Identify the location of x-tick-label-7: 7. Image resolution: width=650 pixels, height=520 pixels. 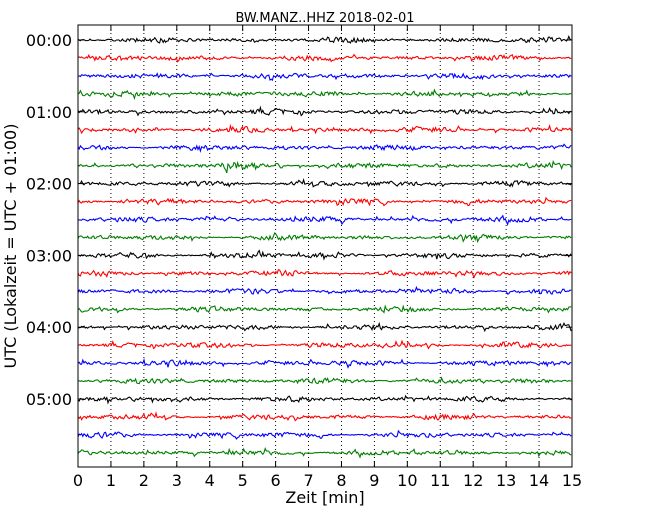
(308, 480).